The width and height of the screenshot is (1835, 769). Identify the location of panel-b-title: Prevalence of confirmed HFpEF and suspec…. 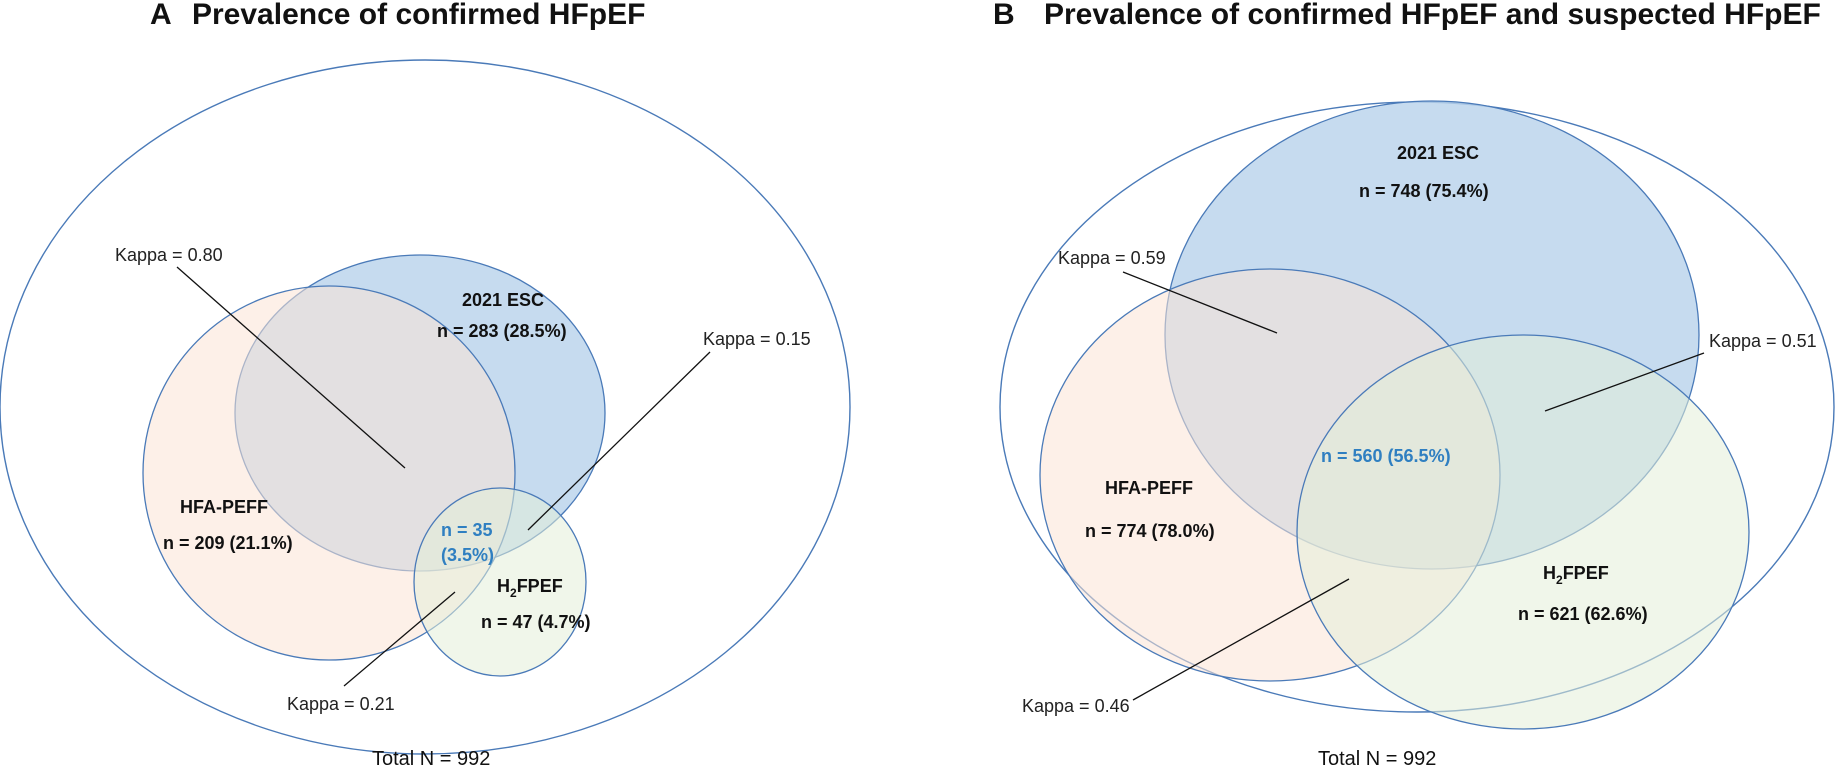
(1432, 15).